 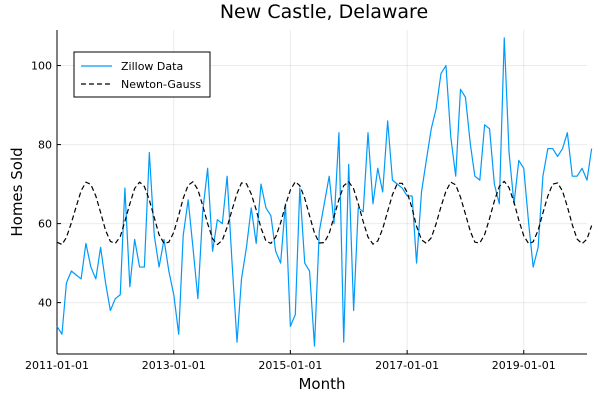 I want to click on x-axis-title: Month, so click(x=321, y=384).